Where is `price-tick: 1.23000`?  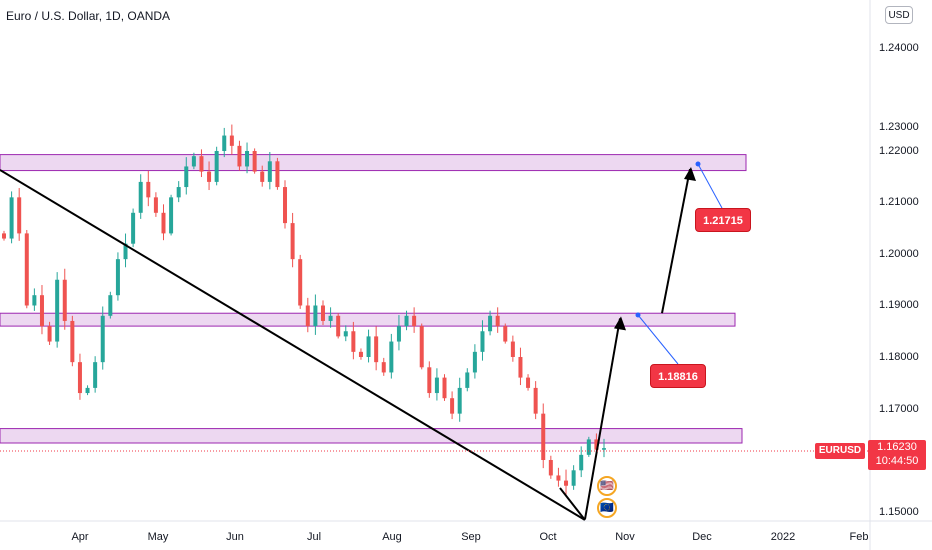
price-tick: 1.23000 is located at coordinates (899, 127).